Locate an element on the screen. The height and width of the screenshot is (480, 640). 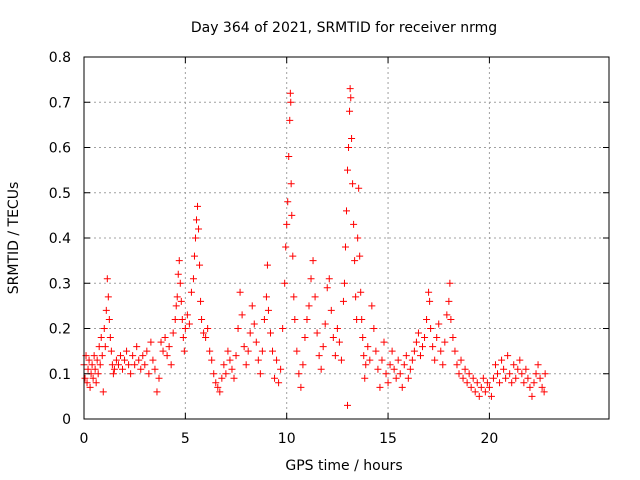
y-tick-label: 0.5 is located at coordinates (60, 194).